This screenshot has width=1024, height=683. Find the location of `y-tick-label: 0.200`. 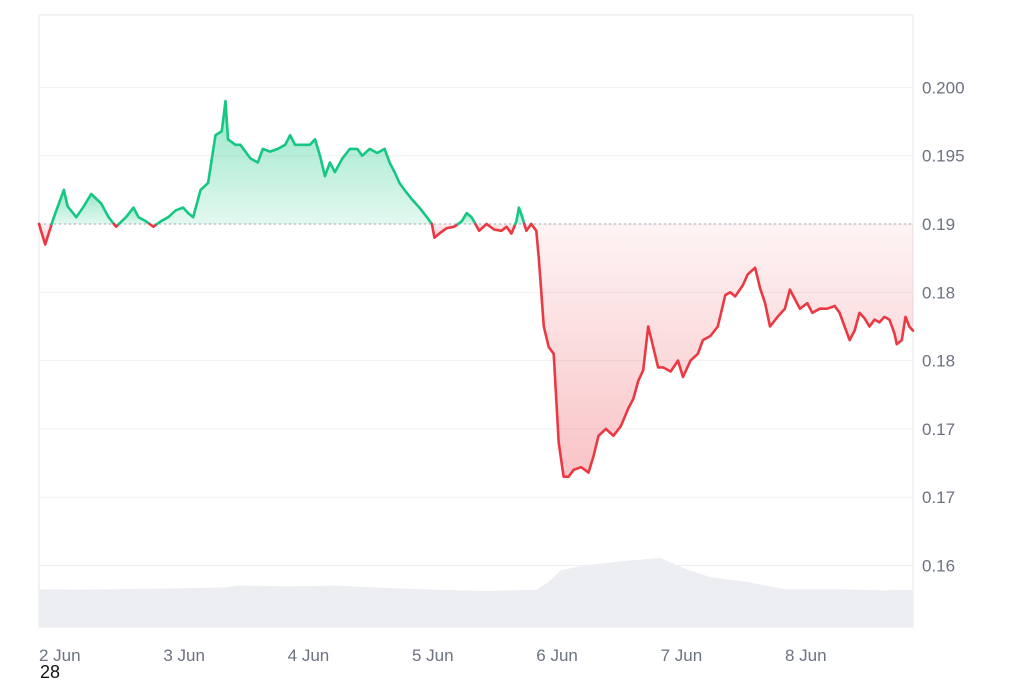

y-tick-label: 0.200 is located at coordinates (943, 87).